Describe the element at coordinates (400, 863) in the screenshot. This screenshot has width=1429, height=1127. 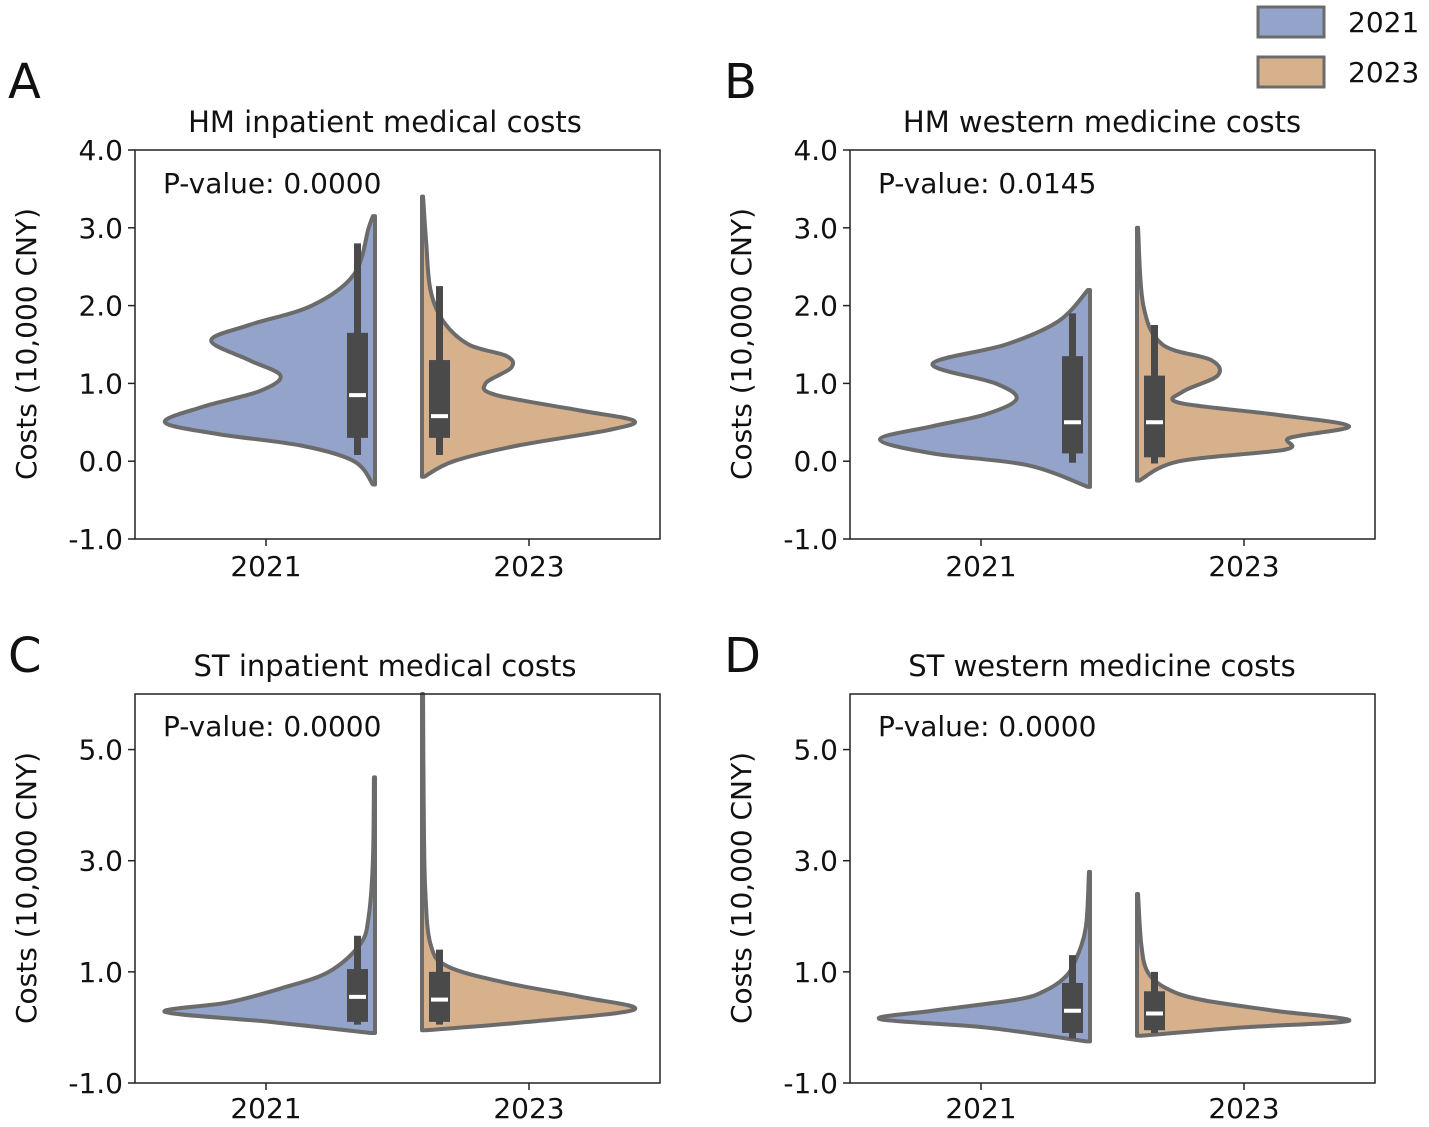
I see `violins-c` at that location.